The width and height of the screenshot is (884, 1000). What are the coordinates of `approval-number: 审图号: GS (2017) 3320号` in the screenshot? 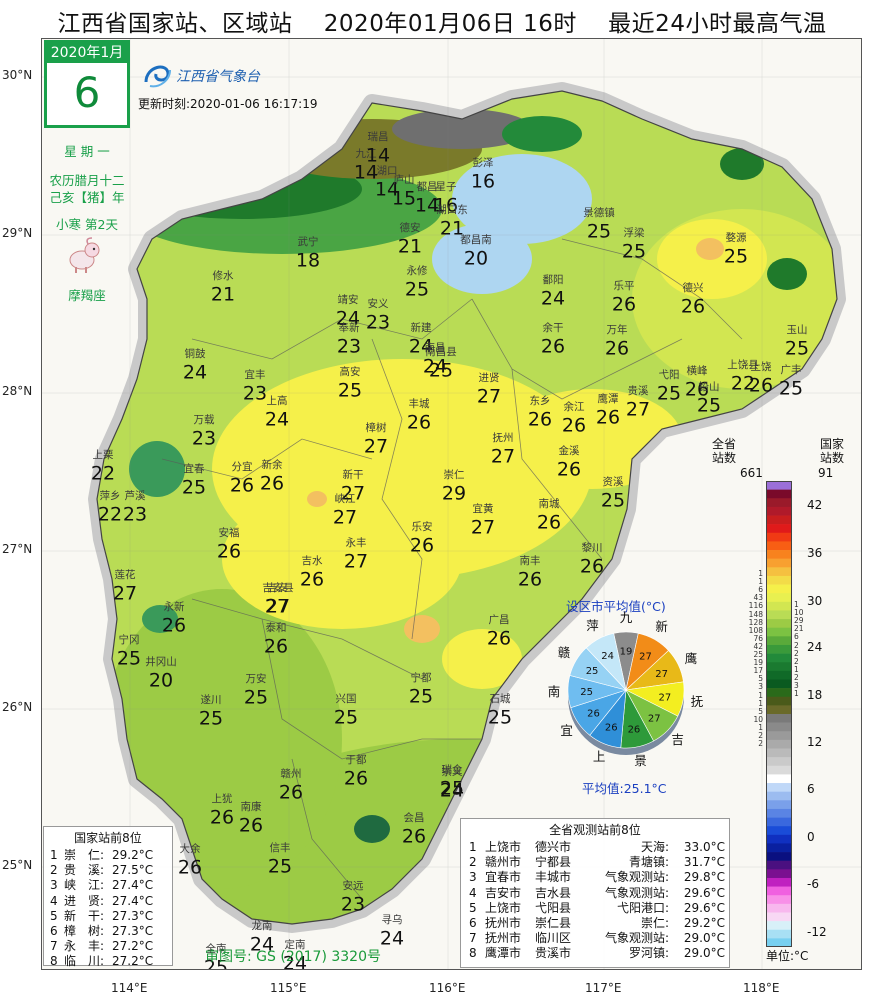 It's located at (293, 957).